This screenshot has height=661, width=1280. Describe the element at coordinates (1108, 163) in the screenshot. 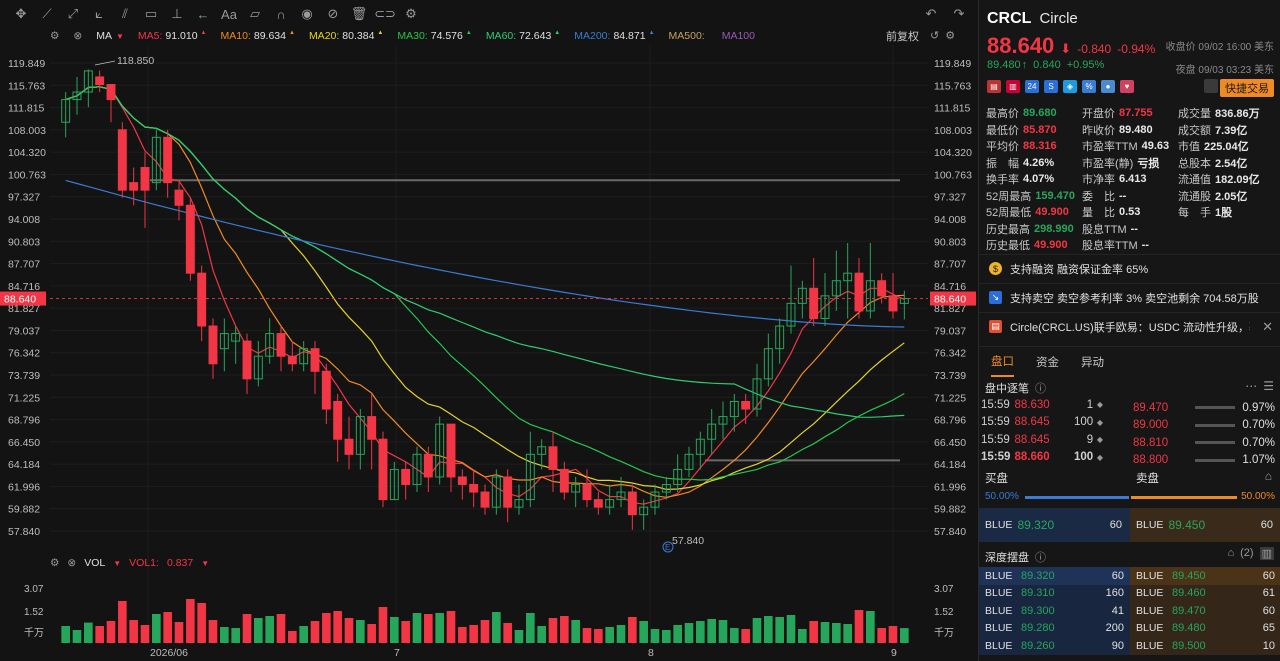

I see `stat-label: 市盈率(静)` at that location.